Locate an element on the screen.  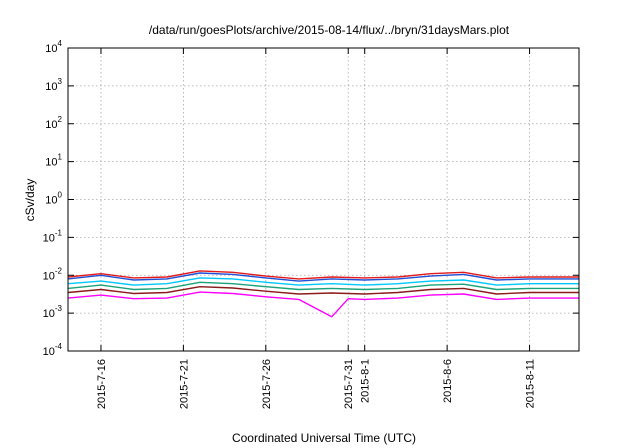
y-tick-label: 10⁻² is located at coordinates (53, 274).